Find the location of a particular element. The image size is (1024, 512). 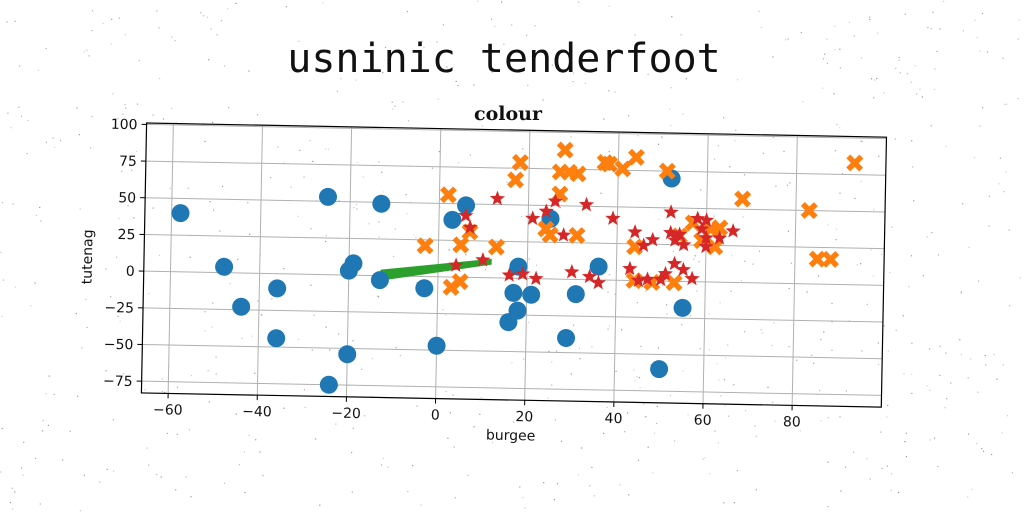

grid-line-y is located at coordinates (512, 351).